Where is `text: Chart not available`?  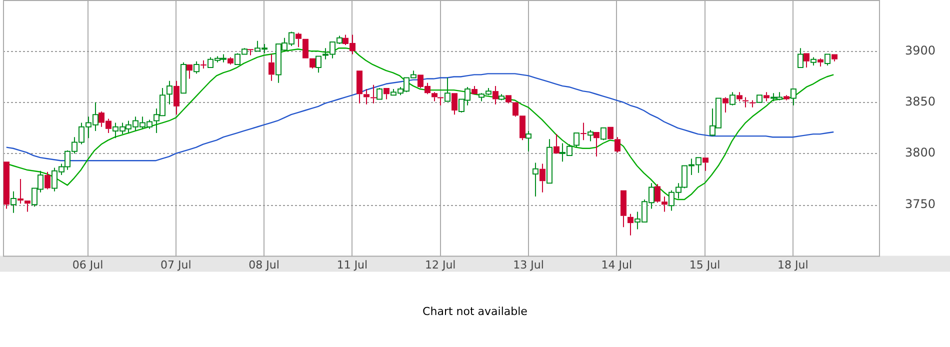
text: Chart not available is located at coordinates (475, 311).